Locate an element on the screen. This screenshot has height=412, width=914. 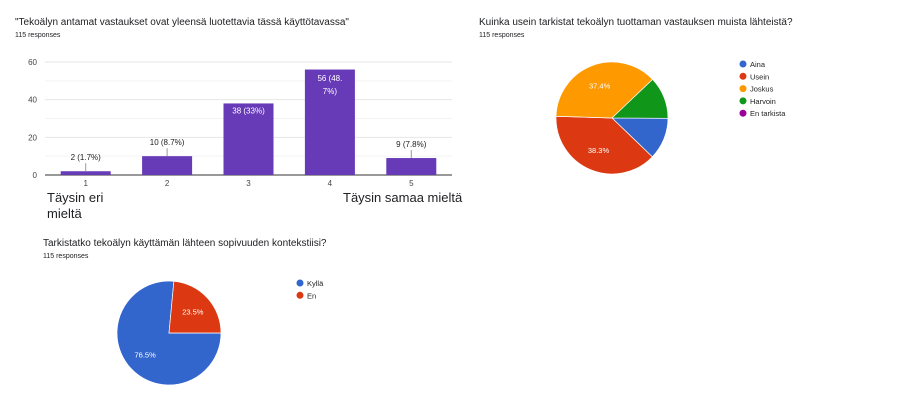
legend-label: Usein is located at coordinates (759, 76).